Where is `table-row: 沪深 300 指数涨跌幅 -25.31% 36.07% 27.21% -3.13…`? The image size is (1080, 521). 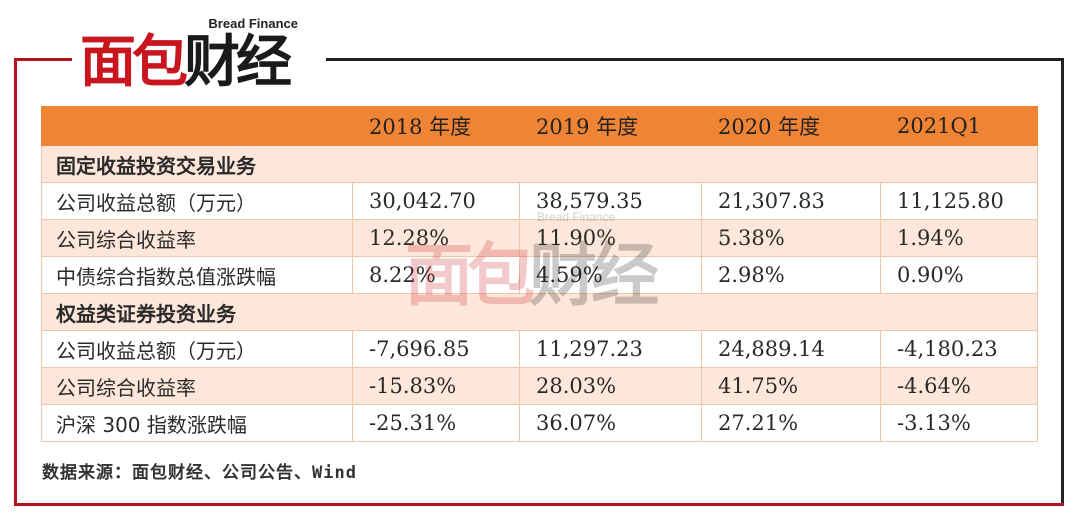
table-row: 沪深 300 指数涨跌幅 -25.31% 36.07% 27.21% -3.13… is located at coordinates (539, 423).